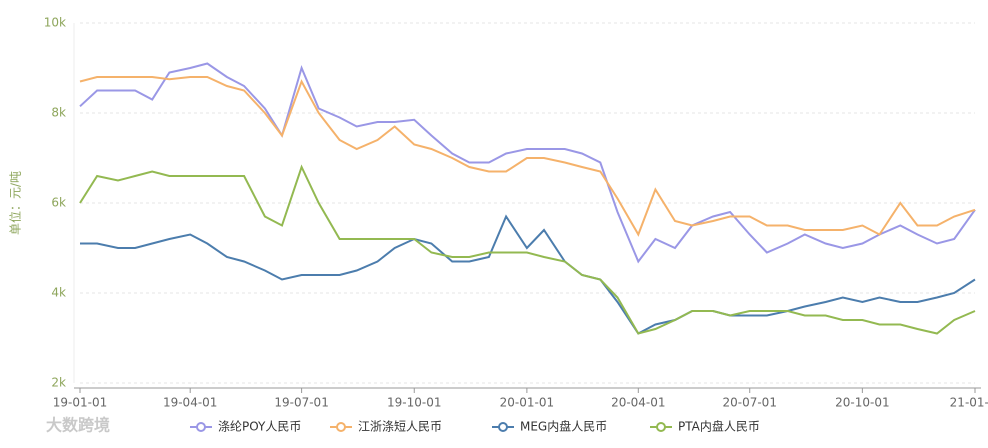  I want to click on legend-label: PTA内盘人民币, so click(719, 426).